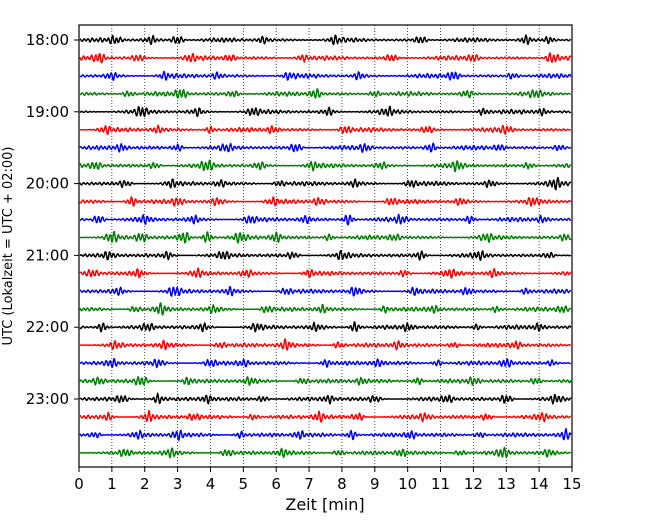 The image size is (650, 524). Describe the element at coordinates (539, 484) in the screenshot. I see `x-tick-label-14: 14` at that location.